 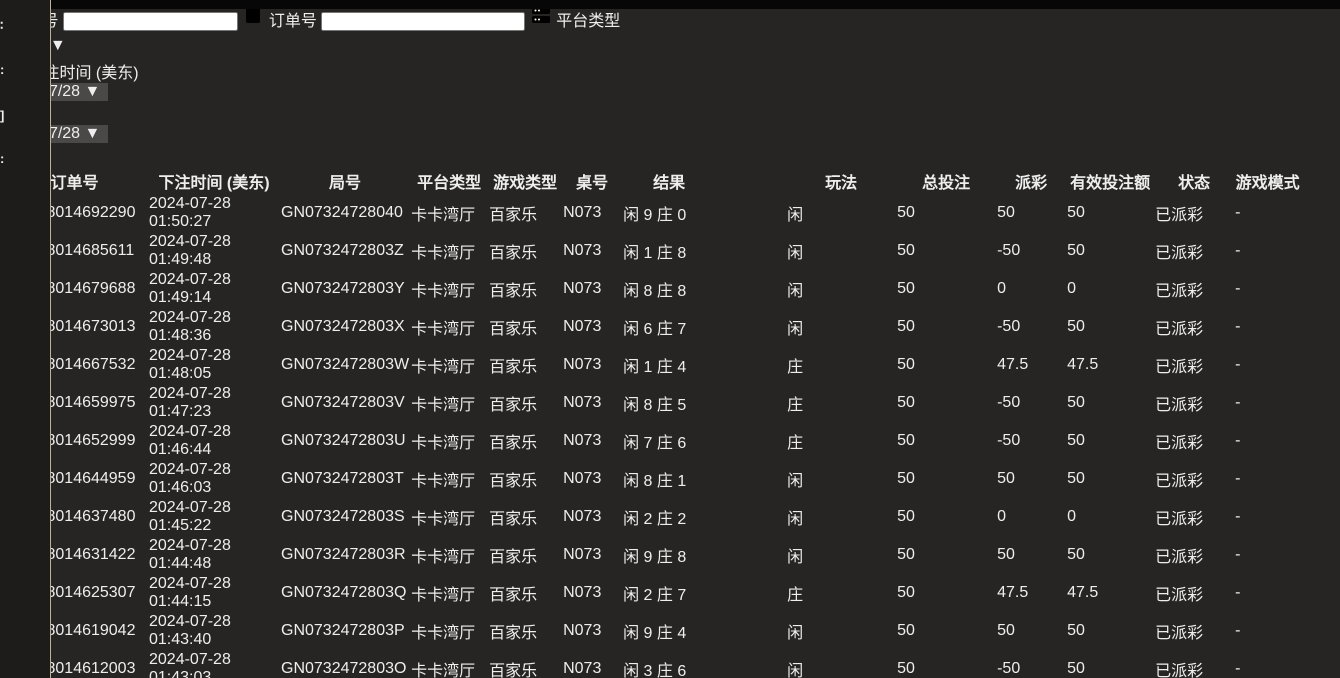 What do you see at coordinates (655, 481) in the screenshot?
I see `cell-result: 闲 8 庄 1` at bounding box center [655, 481].